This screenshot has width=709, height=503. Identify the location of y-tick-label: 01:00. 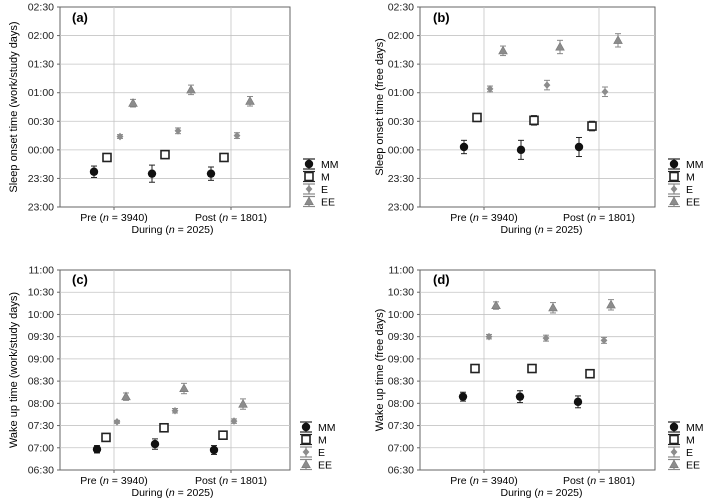
(401, 93).